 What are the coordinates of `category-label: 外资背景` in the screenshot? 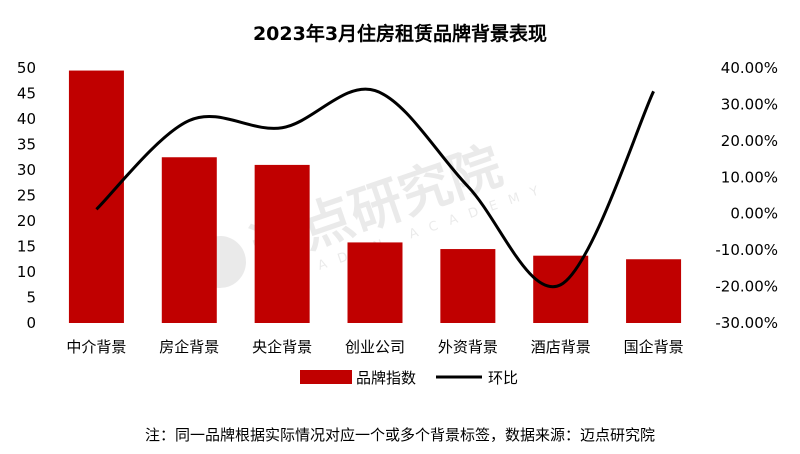 It's located at (468, 347).